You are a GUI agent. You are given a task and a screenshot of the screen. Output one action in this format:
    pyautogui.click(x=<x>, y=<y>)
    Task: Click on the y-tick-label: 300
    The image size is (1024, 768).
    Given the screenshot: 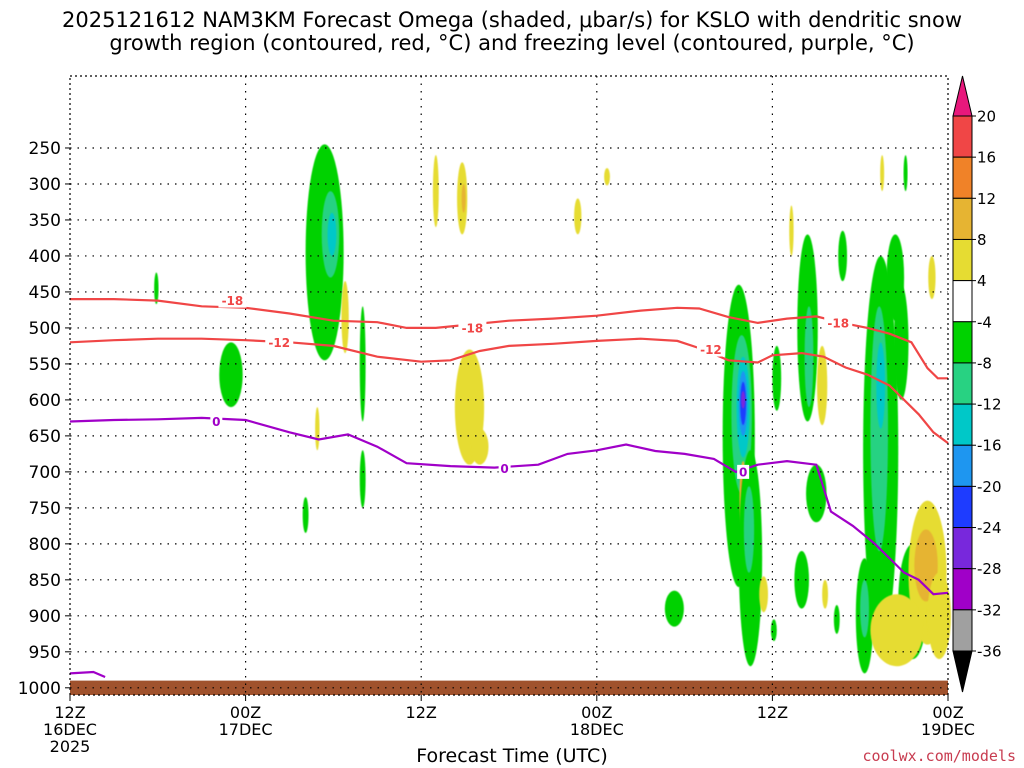 What is the action you would take?
    pyautogui.click(x=45, y=185)
    